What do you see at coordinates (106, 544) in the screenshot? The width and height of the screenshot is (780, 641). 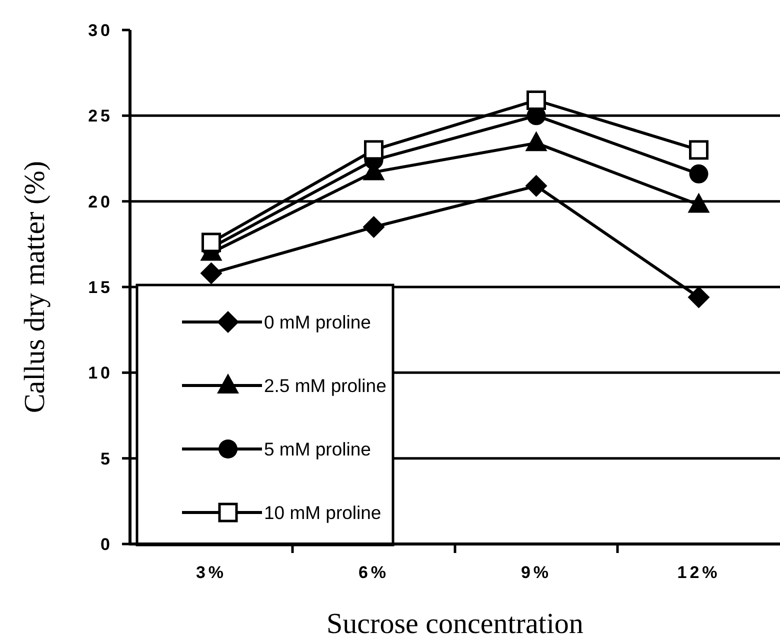 I see `y-tick-label: 0` at bounding box center [106, 544].